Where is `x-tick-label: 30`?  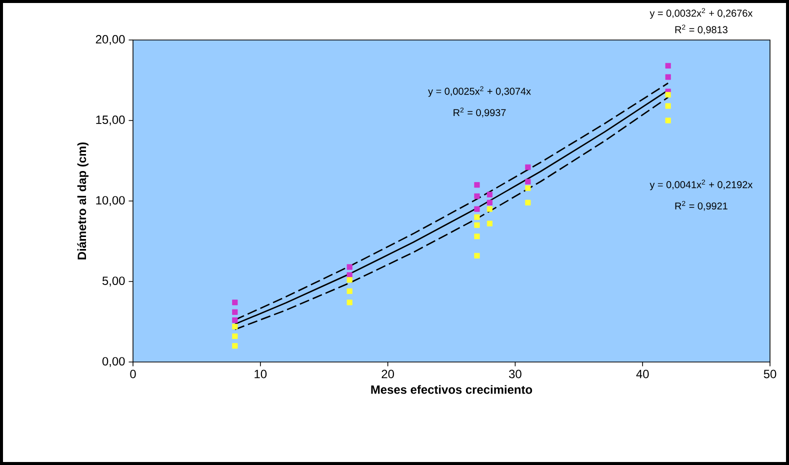 x-tick-label: 30 is located at coordinates (515, 374).